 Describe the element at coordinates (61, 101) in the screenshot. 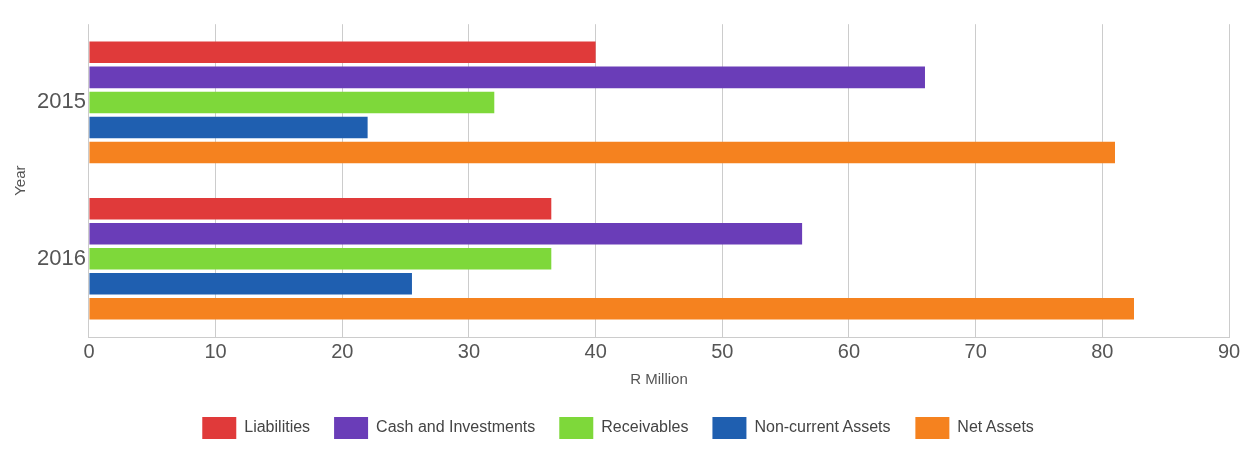

I see `y-tick-label: 2015` at that location.